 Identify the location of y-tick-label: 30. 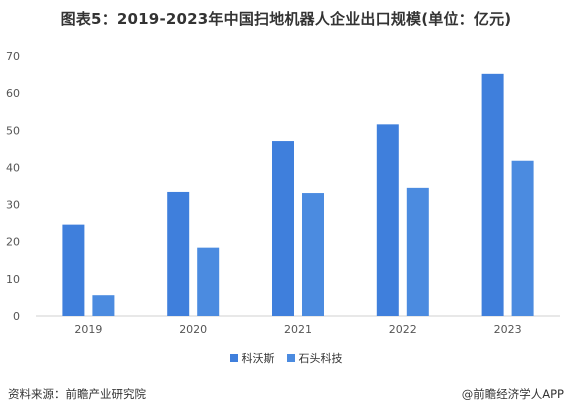
(13, 205).